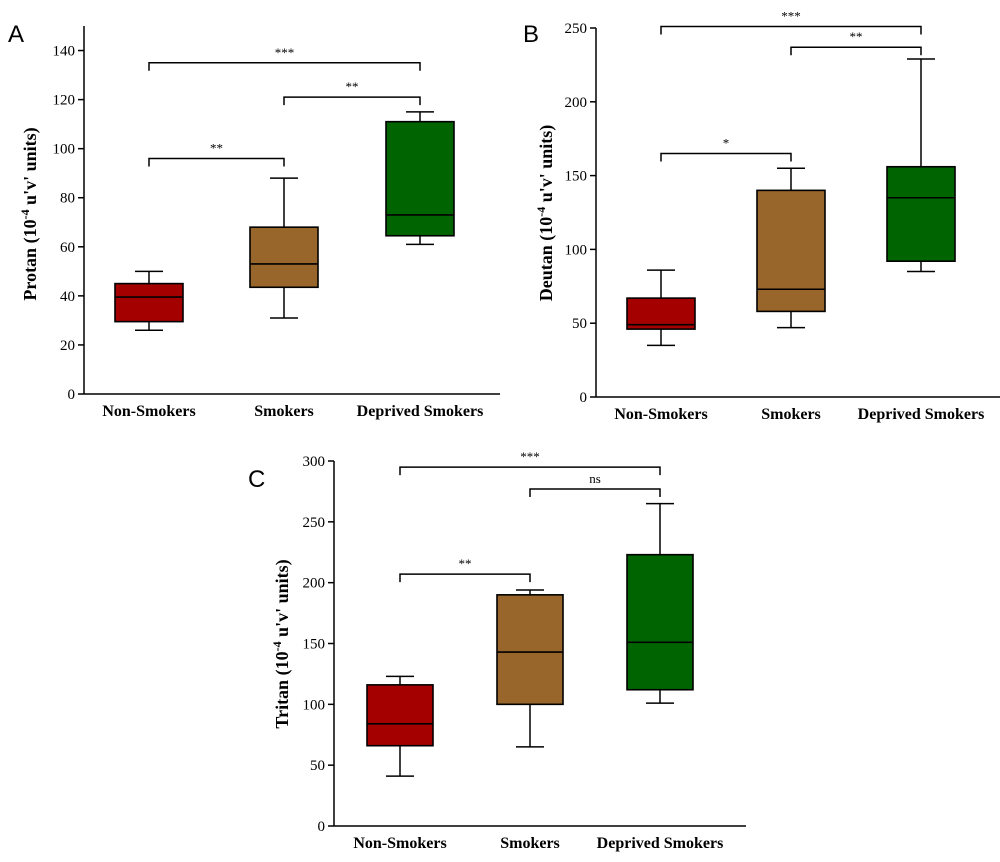 The image size is (1000, 862). What do you see at coordinates (67, 297) in the screenshot?
I see `y-tick-label: 40` at bounding box center [67, 297].